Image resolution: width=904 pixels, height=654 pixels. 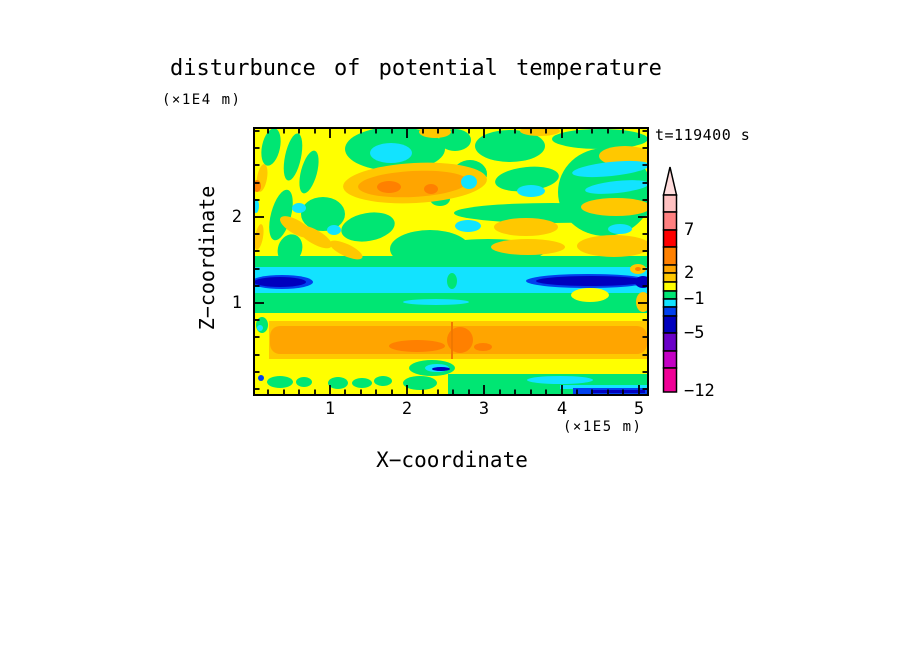 What do you see at coordinates (236, 217) in the screenshot?
I see `y-tick-label-2: 2` at bounding box center [236, 217].